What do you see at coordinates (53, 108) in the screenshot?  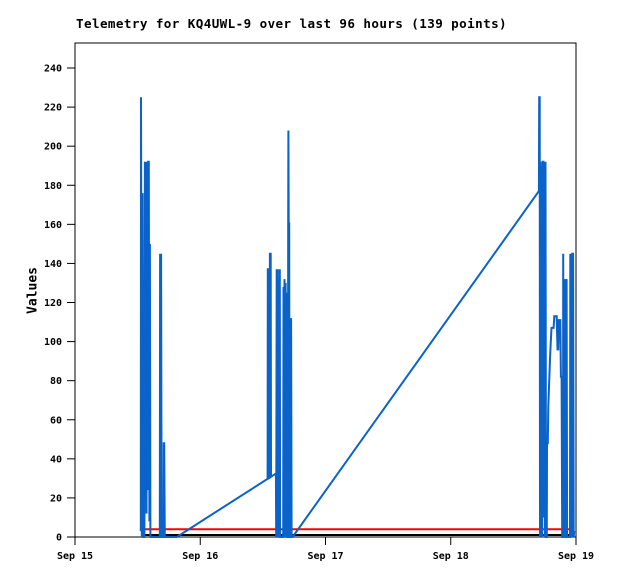 I see `y-tick-label: 220` at bounding box center [53, 108].